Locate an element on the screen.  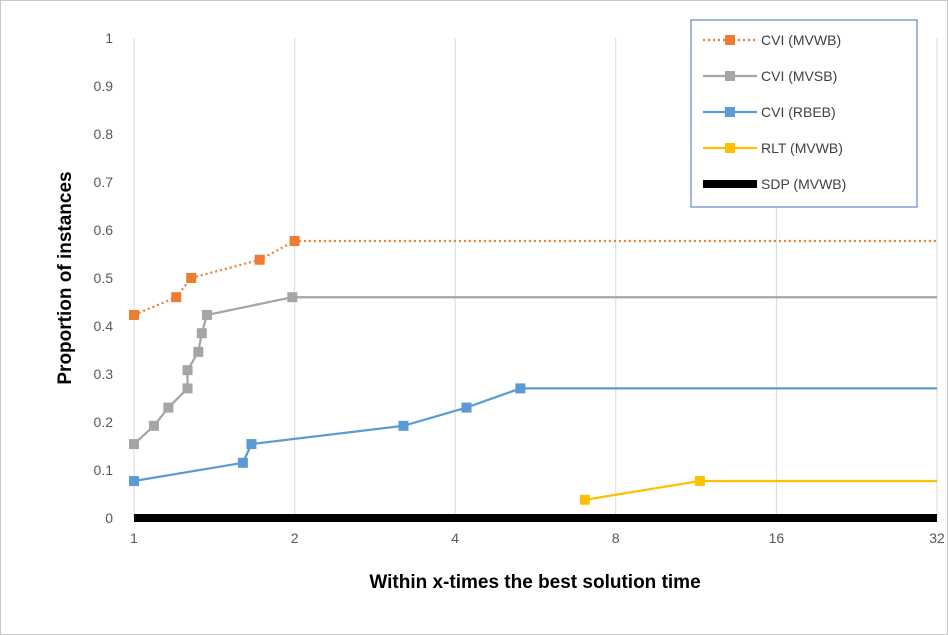
y-tick-label: 0.5 is located at coordinates (104, 278).